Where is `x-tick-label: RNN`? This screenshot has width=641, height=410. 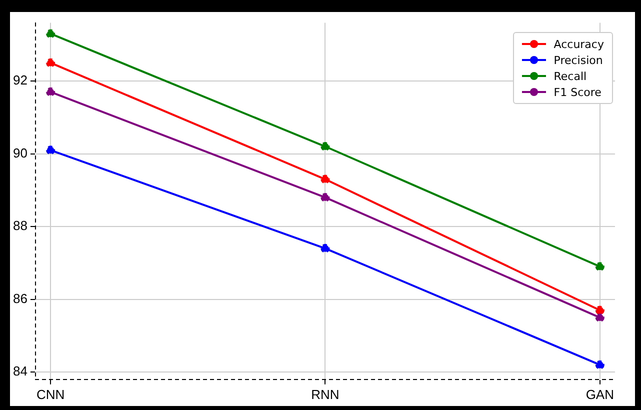 x-tick-label: RNN is located at coordinates (325, 394).